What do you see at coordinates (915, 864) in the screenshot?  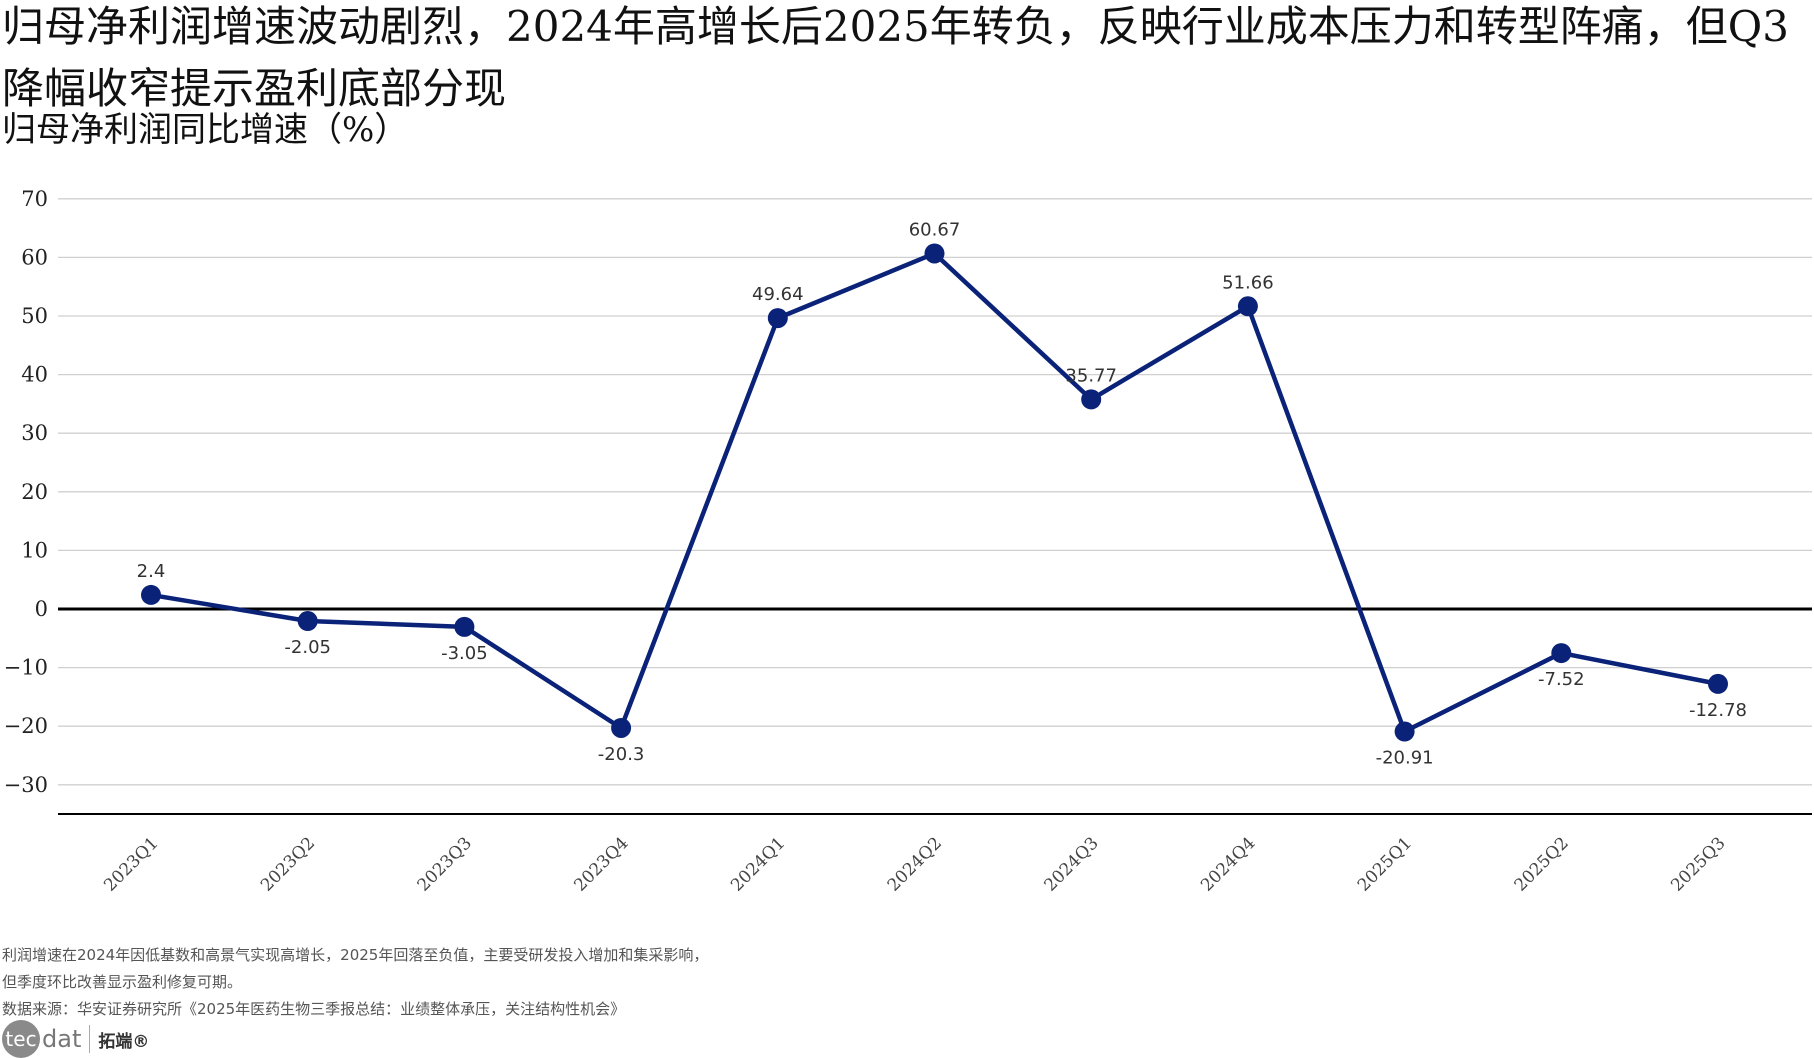 I see `x-tick-label: 2024Q2` at bounding box center [915, 864].